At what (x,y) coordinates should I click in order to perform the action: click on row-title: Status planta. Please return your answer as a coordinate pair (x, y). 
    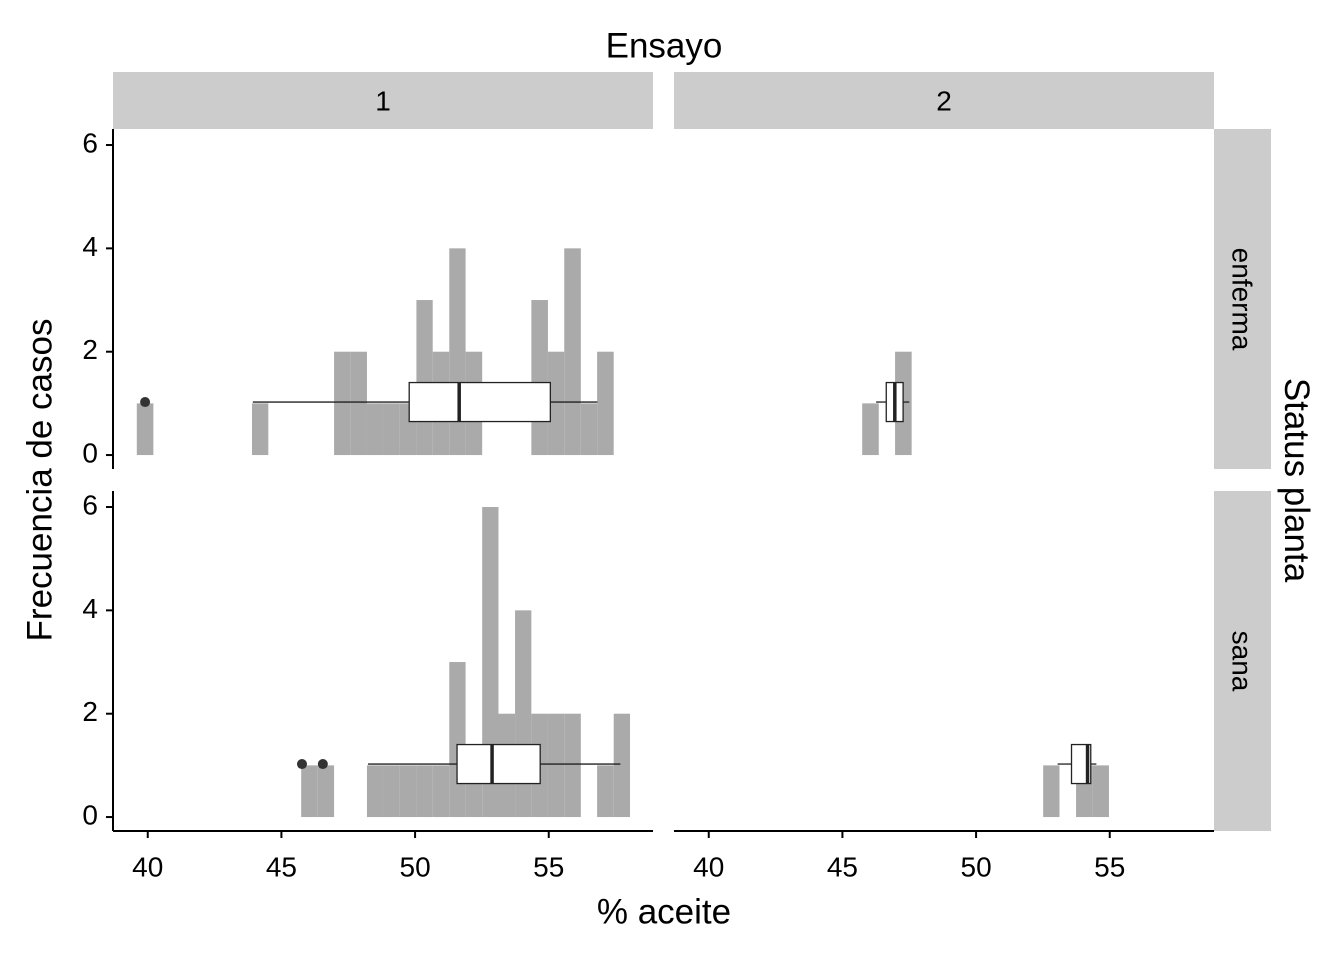
    Looking at the image, I should click on (1296, 480).